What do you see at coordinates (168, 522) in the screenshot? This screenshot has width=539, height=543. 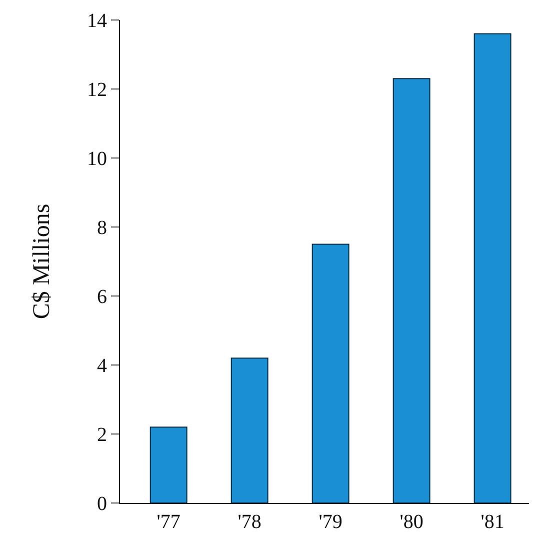 I see `x-tick-label: '77` at bounding box center [168, 522].